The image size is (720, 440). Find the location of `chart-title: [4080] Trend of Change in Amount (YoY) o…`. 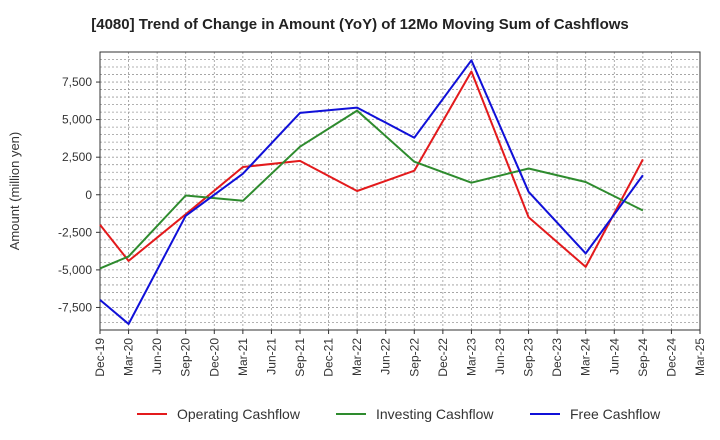

chart-title: [4080] Trend of Change in Amount (YoY) o… is located at coordinates (360, 24).